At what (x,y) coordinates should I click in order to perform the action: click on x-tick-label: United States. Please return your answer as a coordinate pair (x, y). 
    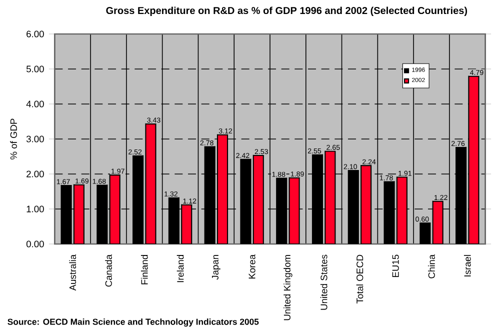
    Looking at the image, I should click on (324, 282).